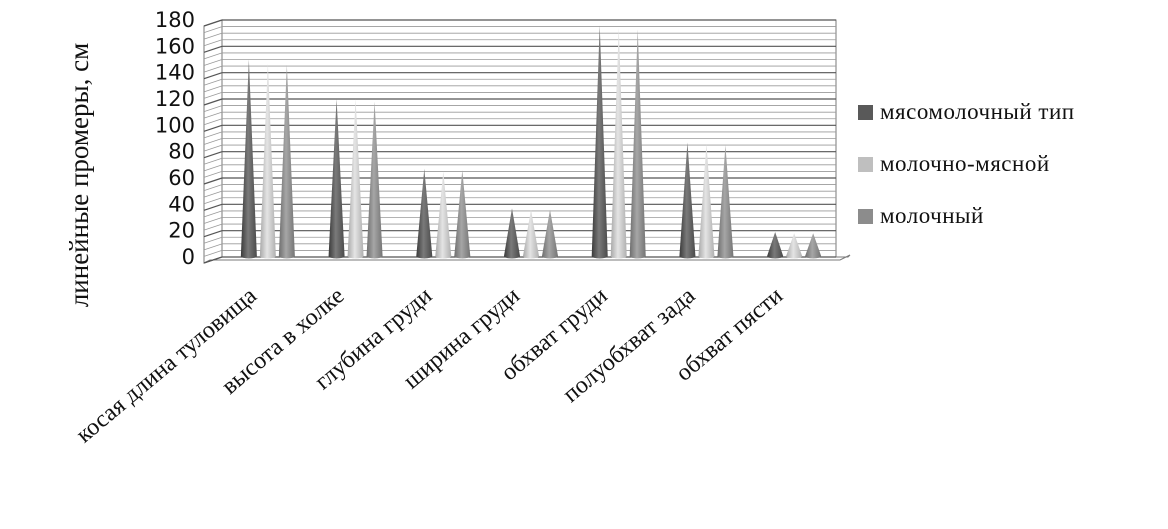  I want to click on y-tick-label: 100, so click(175, 125).